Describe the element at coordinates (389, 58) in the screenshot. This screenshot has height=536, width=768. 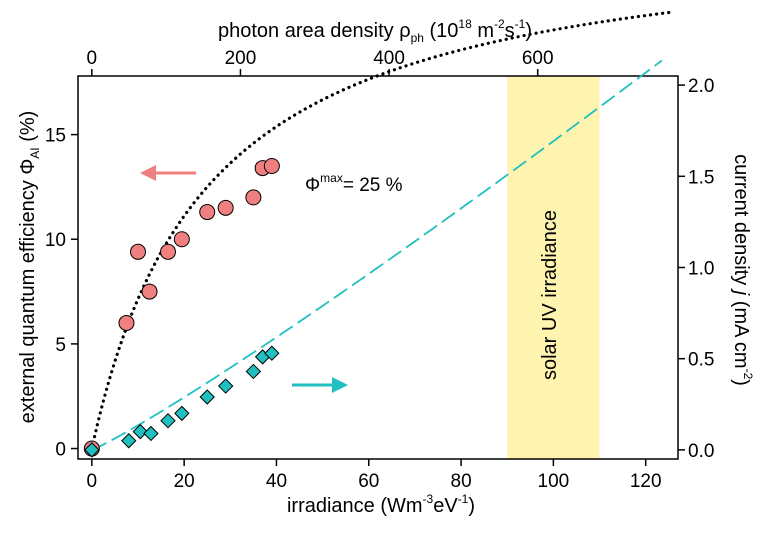
I see `x-top-tick-label: 400` at that location.